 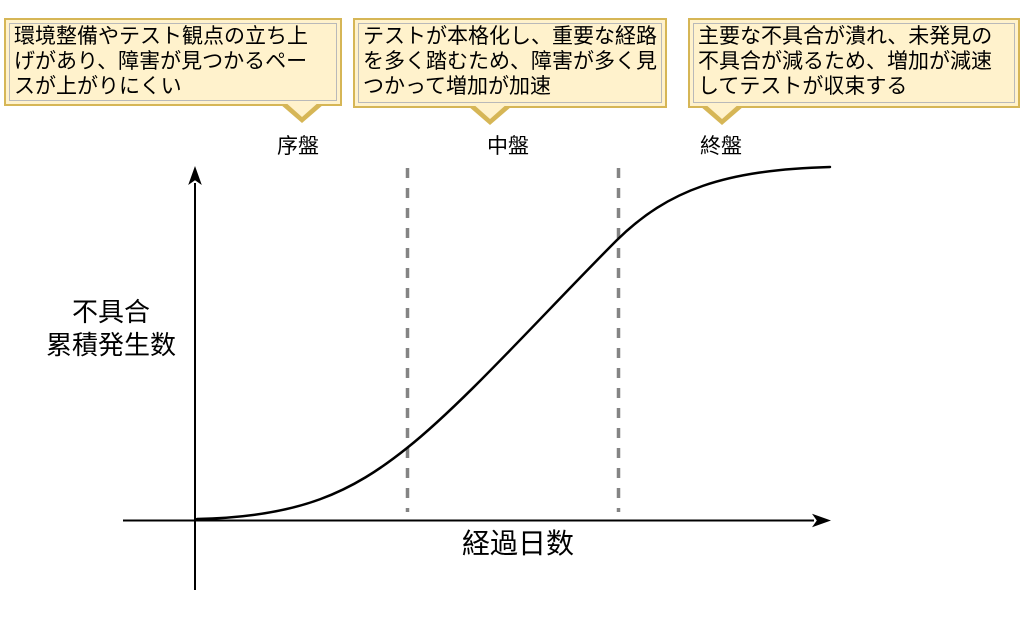 I want to click on callout-middle-tail-fill, so click(x=490, y=111).